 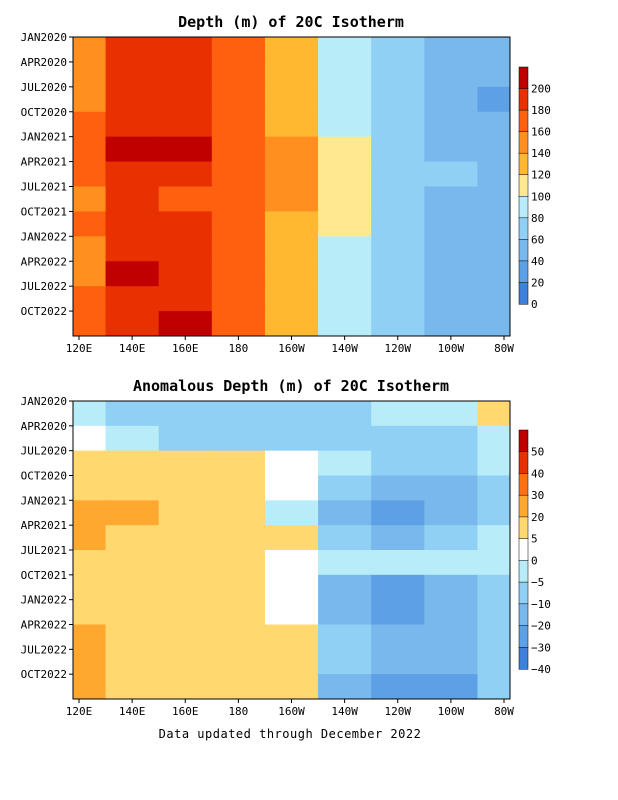 I want to click on colorbar-label: 50, so click(x=537, y=452).